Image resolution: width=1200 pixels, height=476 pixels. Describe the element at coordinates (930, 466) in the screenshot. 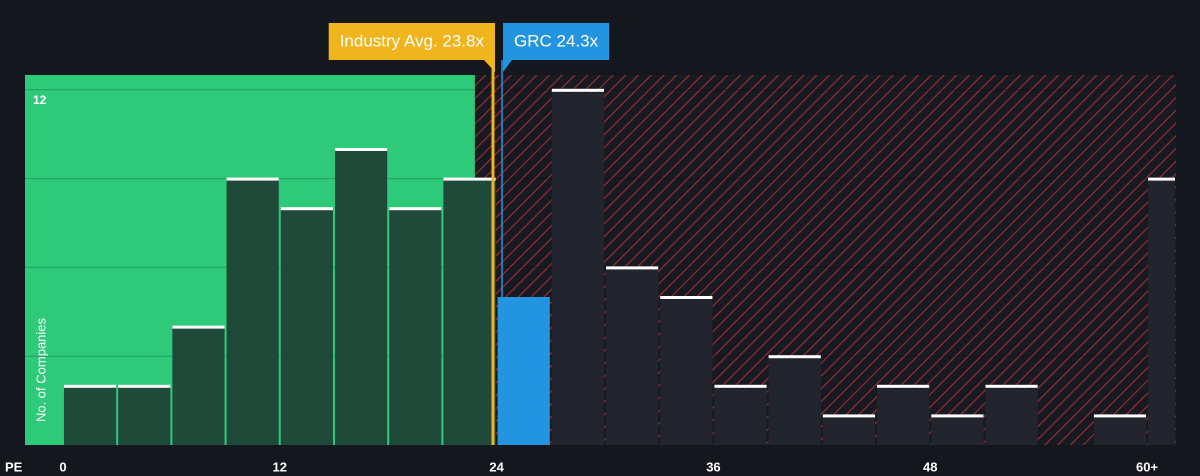

I see `x-tick-label: 48` at that location.